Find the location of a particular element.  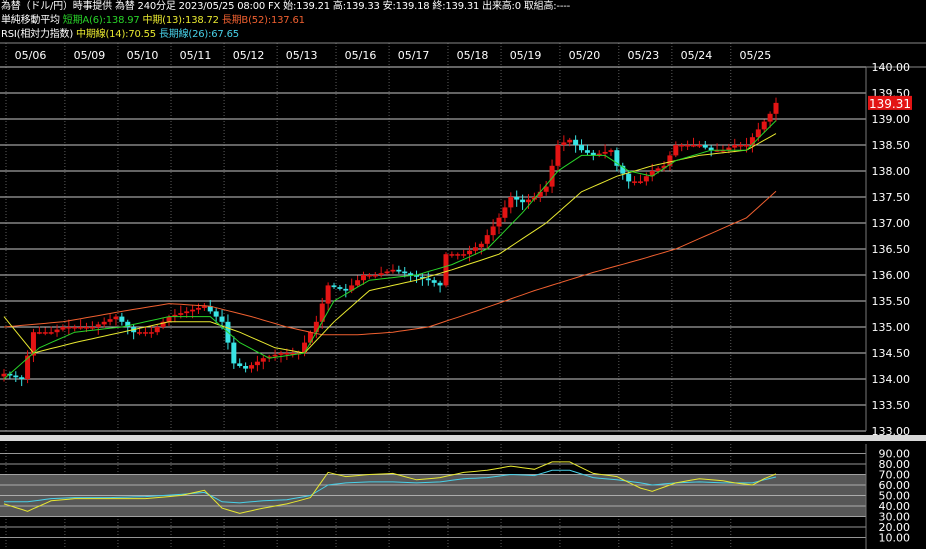

rsi-tick-label: 70.00 is located at coordinates (895, 475).